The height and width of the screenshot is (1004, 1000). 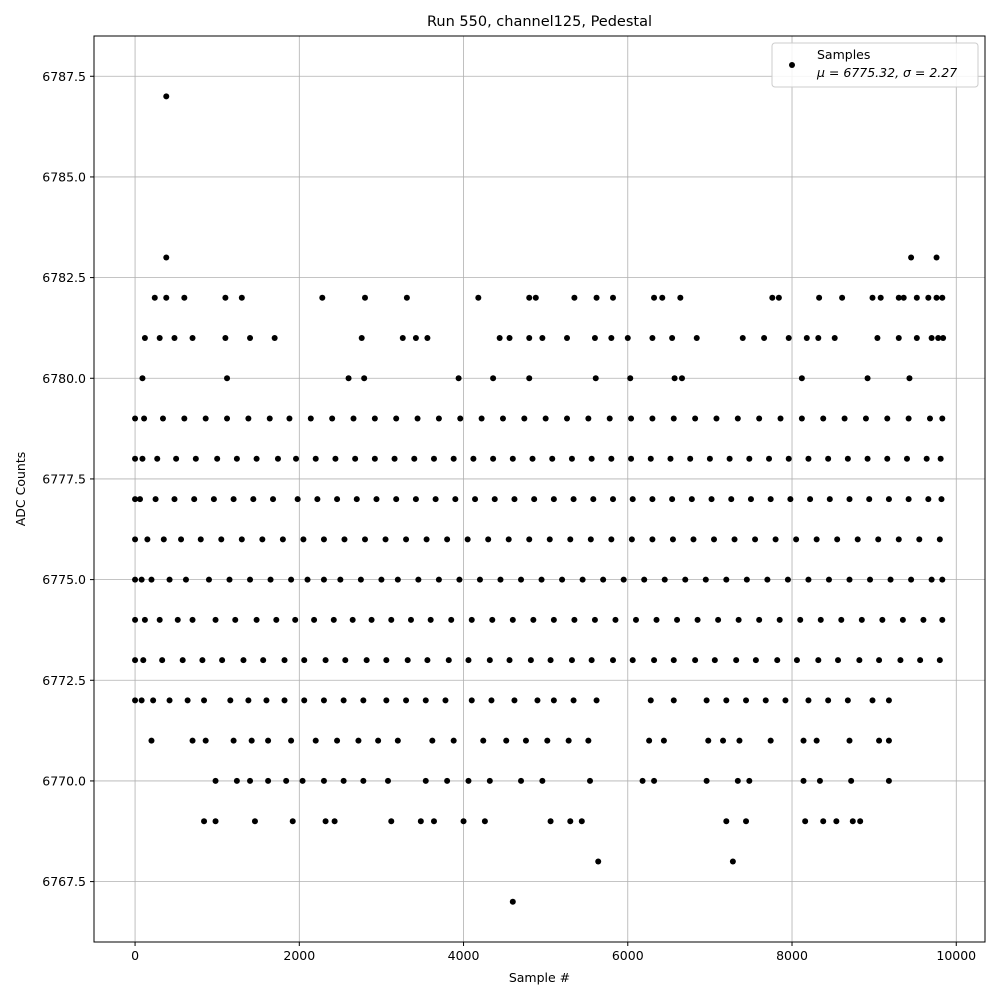 I want to click on legend-stats: μ = 6775.32, σ = 2.27, so click(x=886, y=72).